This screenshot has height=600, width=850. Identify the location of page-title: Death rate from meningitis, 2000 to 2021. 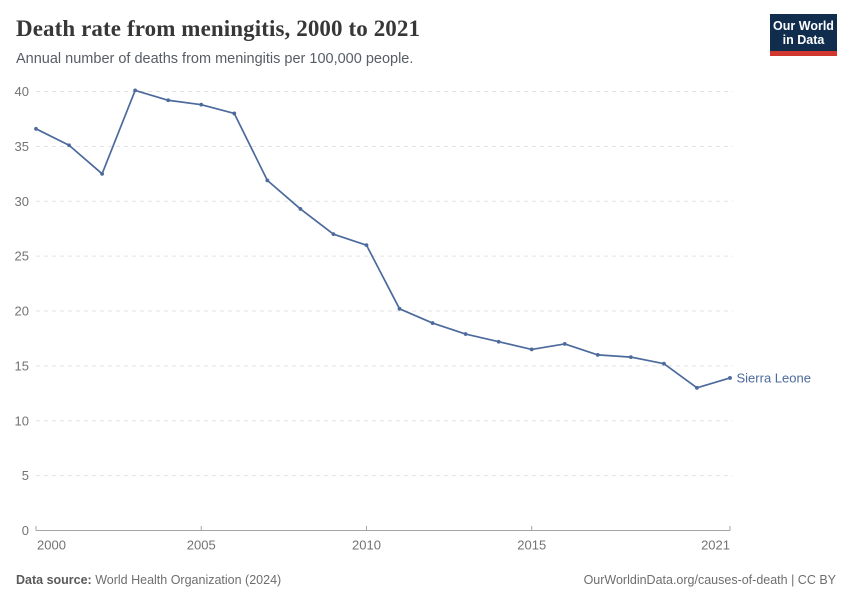
(218, 28).